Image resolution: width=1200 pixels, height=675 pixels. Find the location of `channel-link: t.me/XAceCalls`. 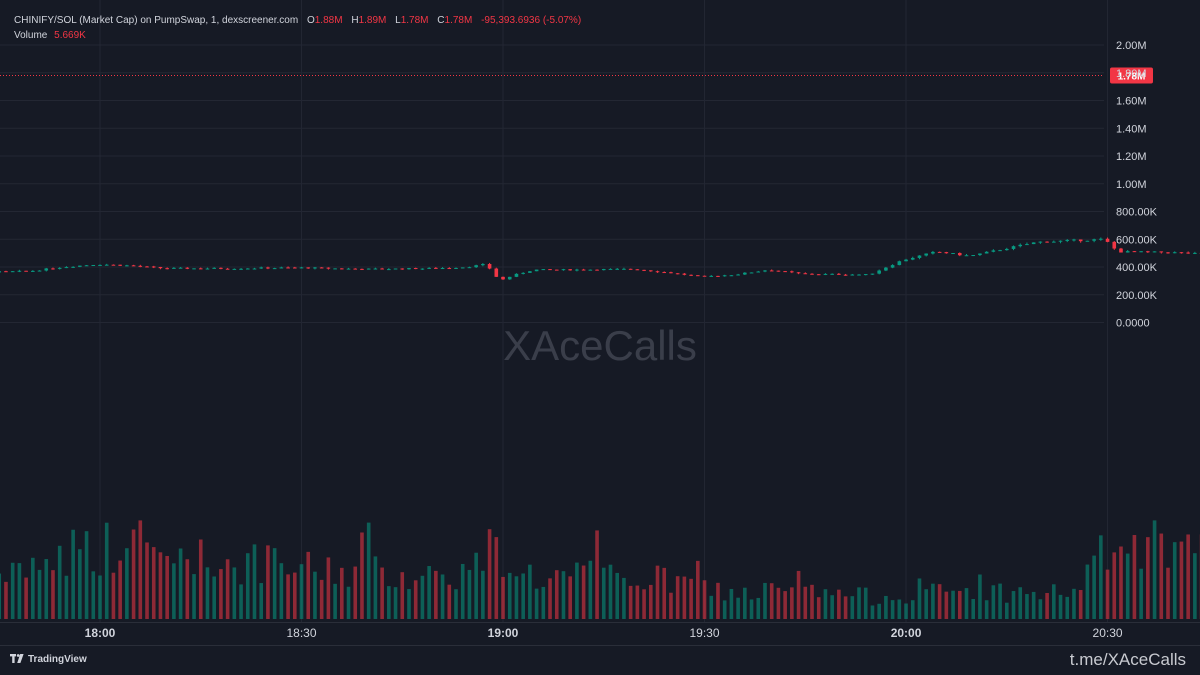

channel-link: t.me/XAceCalls is located at coordinates (1127, 659).